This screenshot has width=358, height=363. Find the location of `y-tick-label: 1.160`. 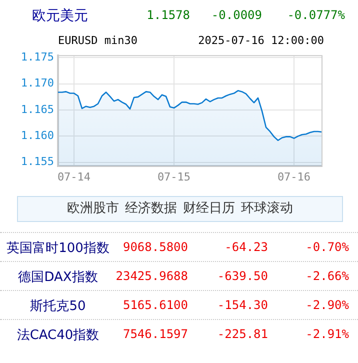

y-tick-label: 1.160 is located at coordinates (37, 135).